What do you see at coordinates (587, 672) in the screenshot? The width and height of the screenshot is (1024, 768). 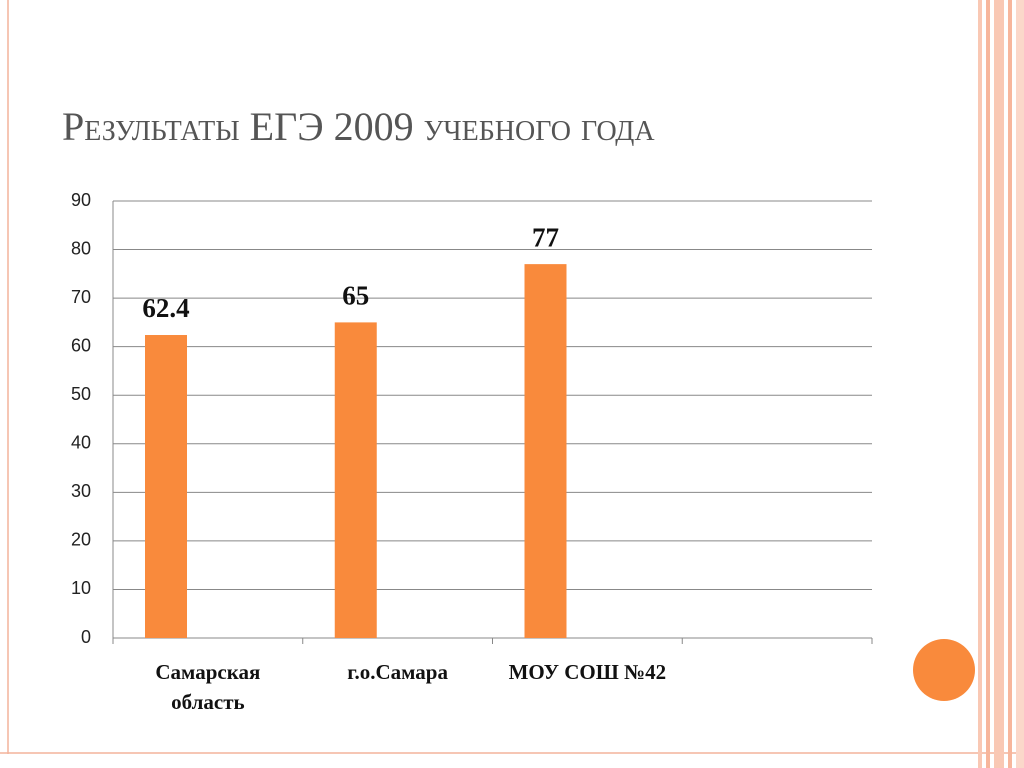 I see `x-tick-label: МОУ СОШ №42` at bounding box center [587, 672].